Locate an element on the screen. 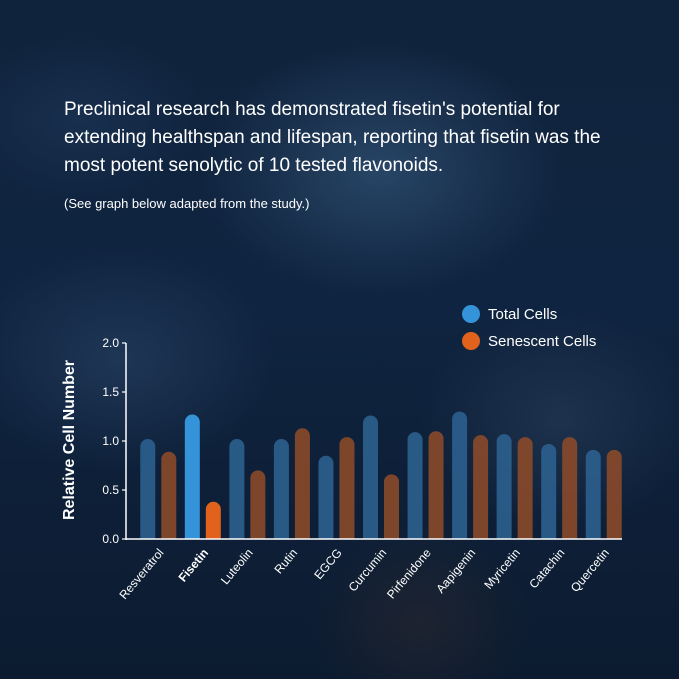  bar-total-fisetin is located at coordinates (192, 476).